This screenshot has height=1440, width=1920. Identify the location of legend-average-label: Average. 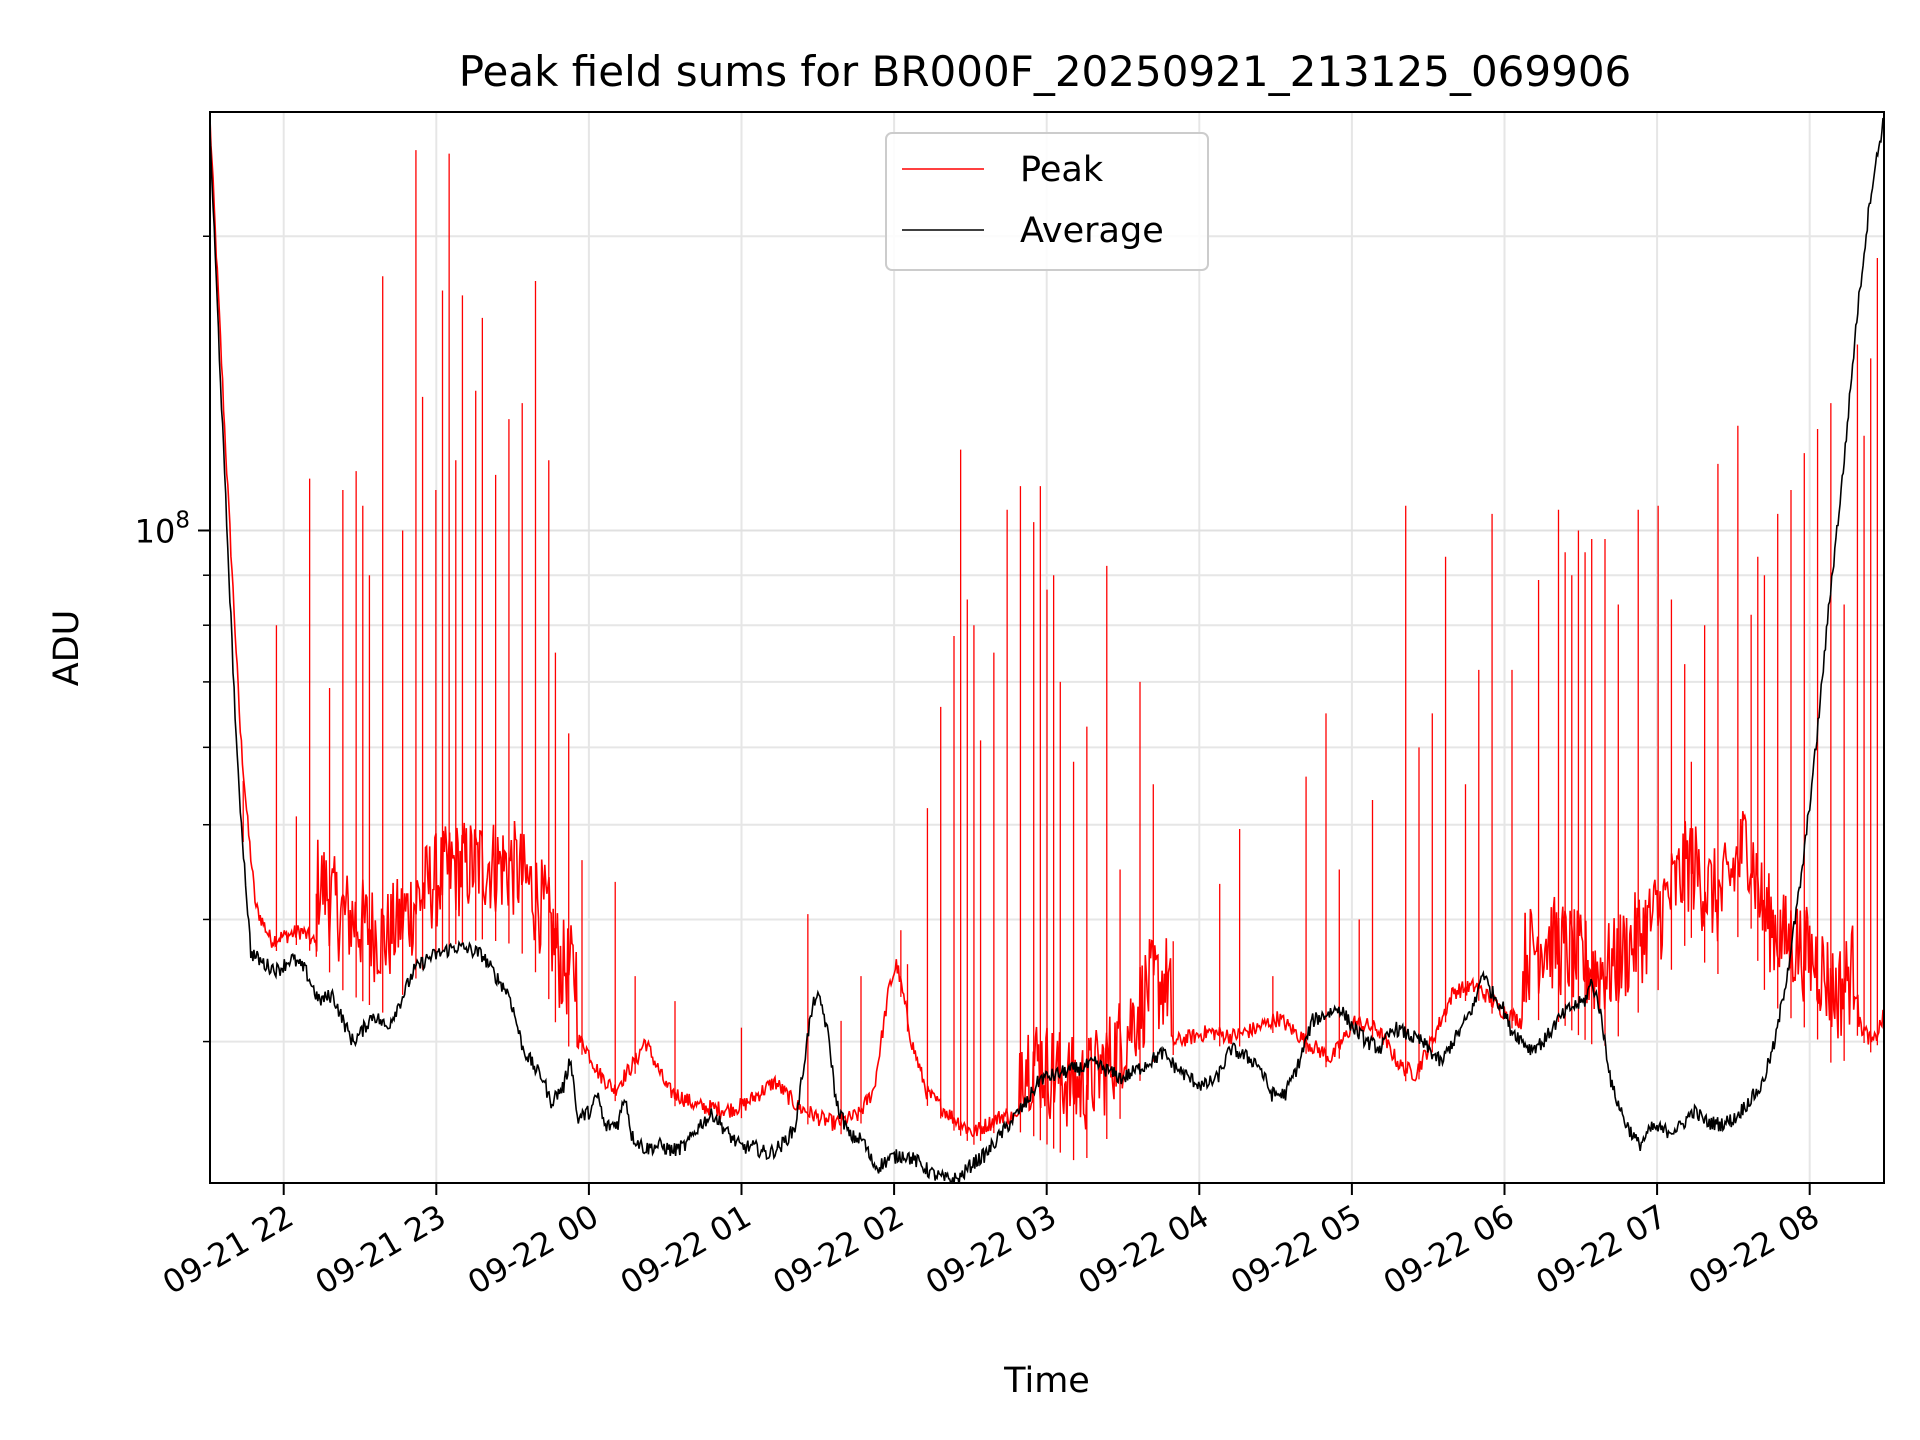
(1092, 231).